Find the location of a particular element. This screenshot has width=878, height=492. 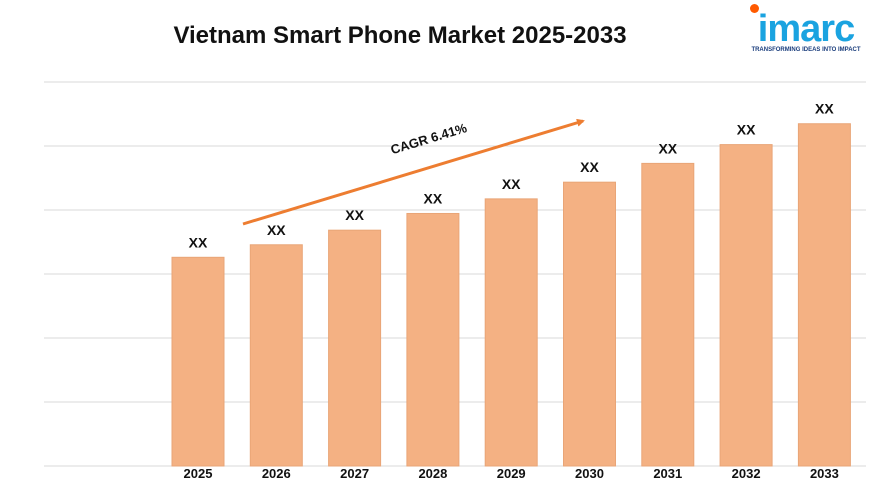

data-label-2027: XX is located at coordinates (354, 215).